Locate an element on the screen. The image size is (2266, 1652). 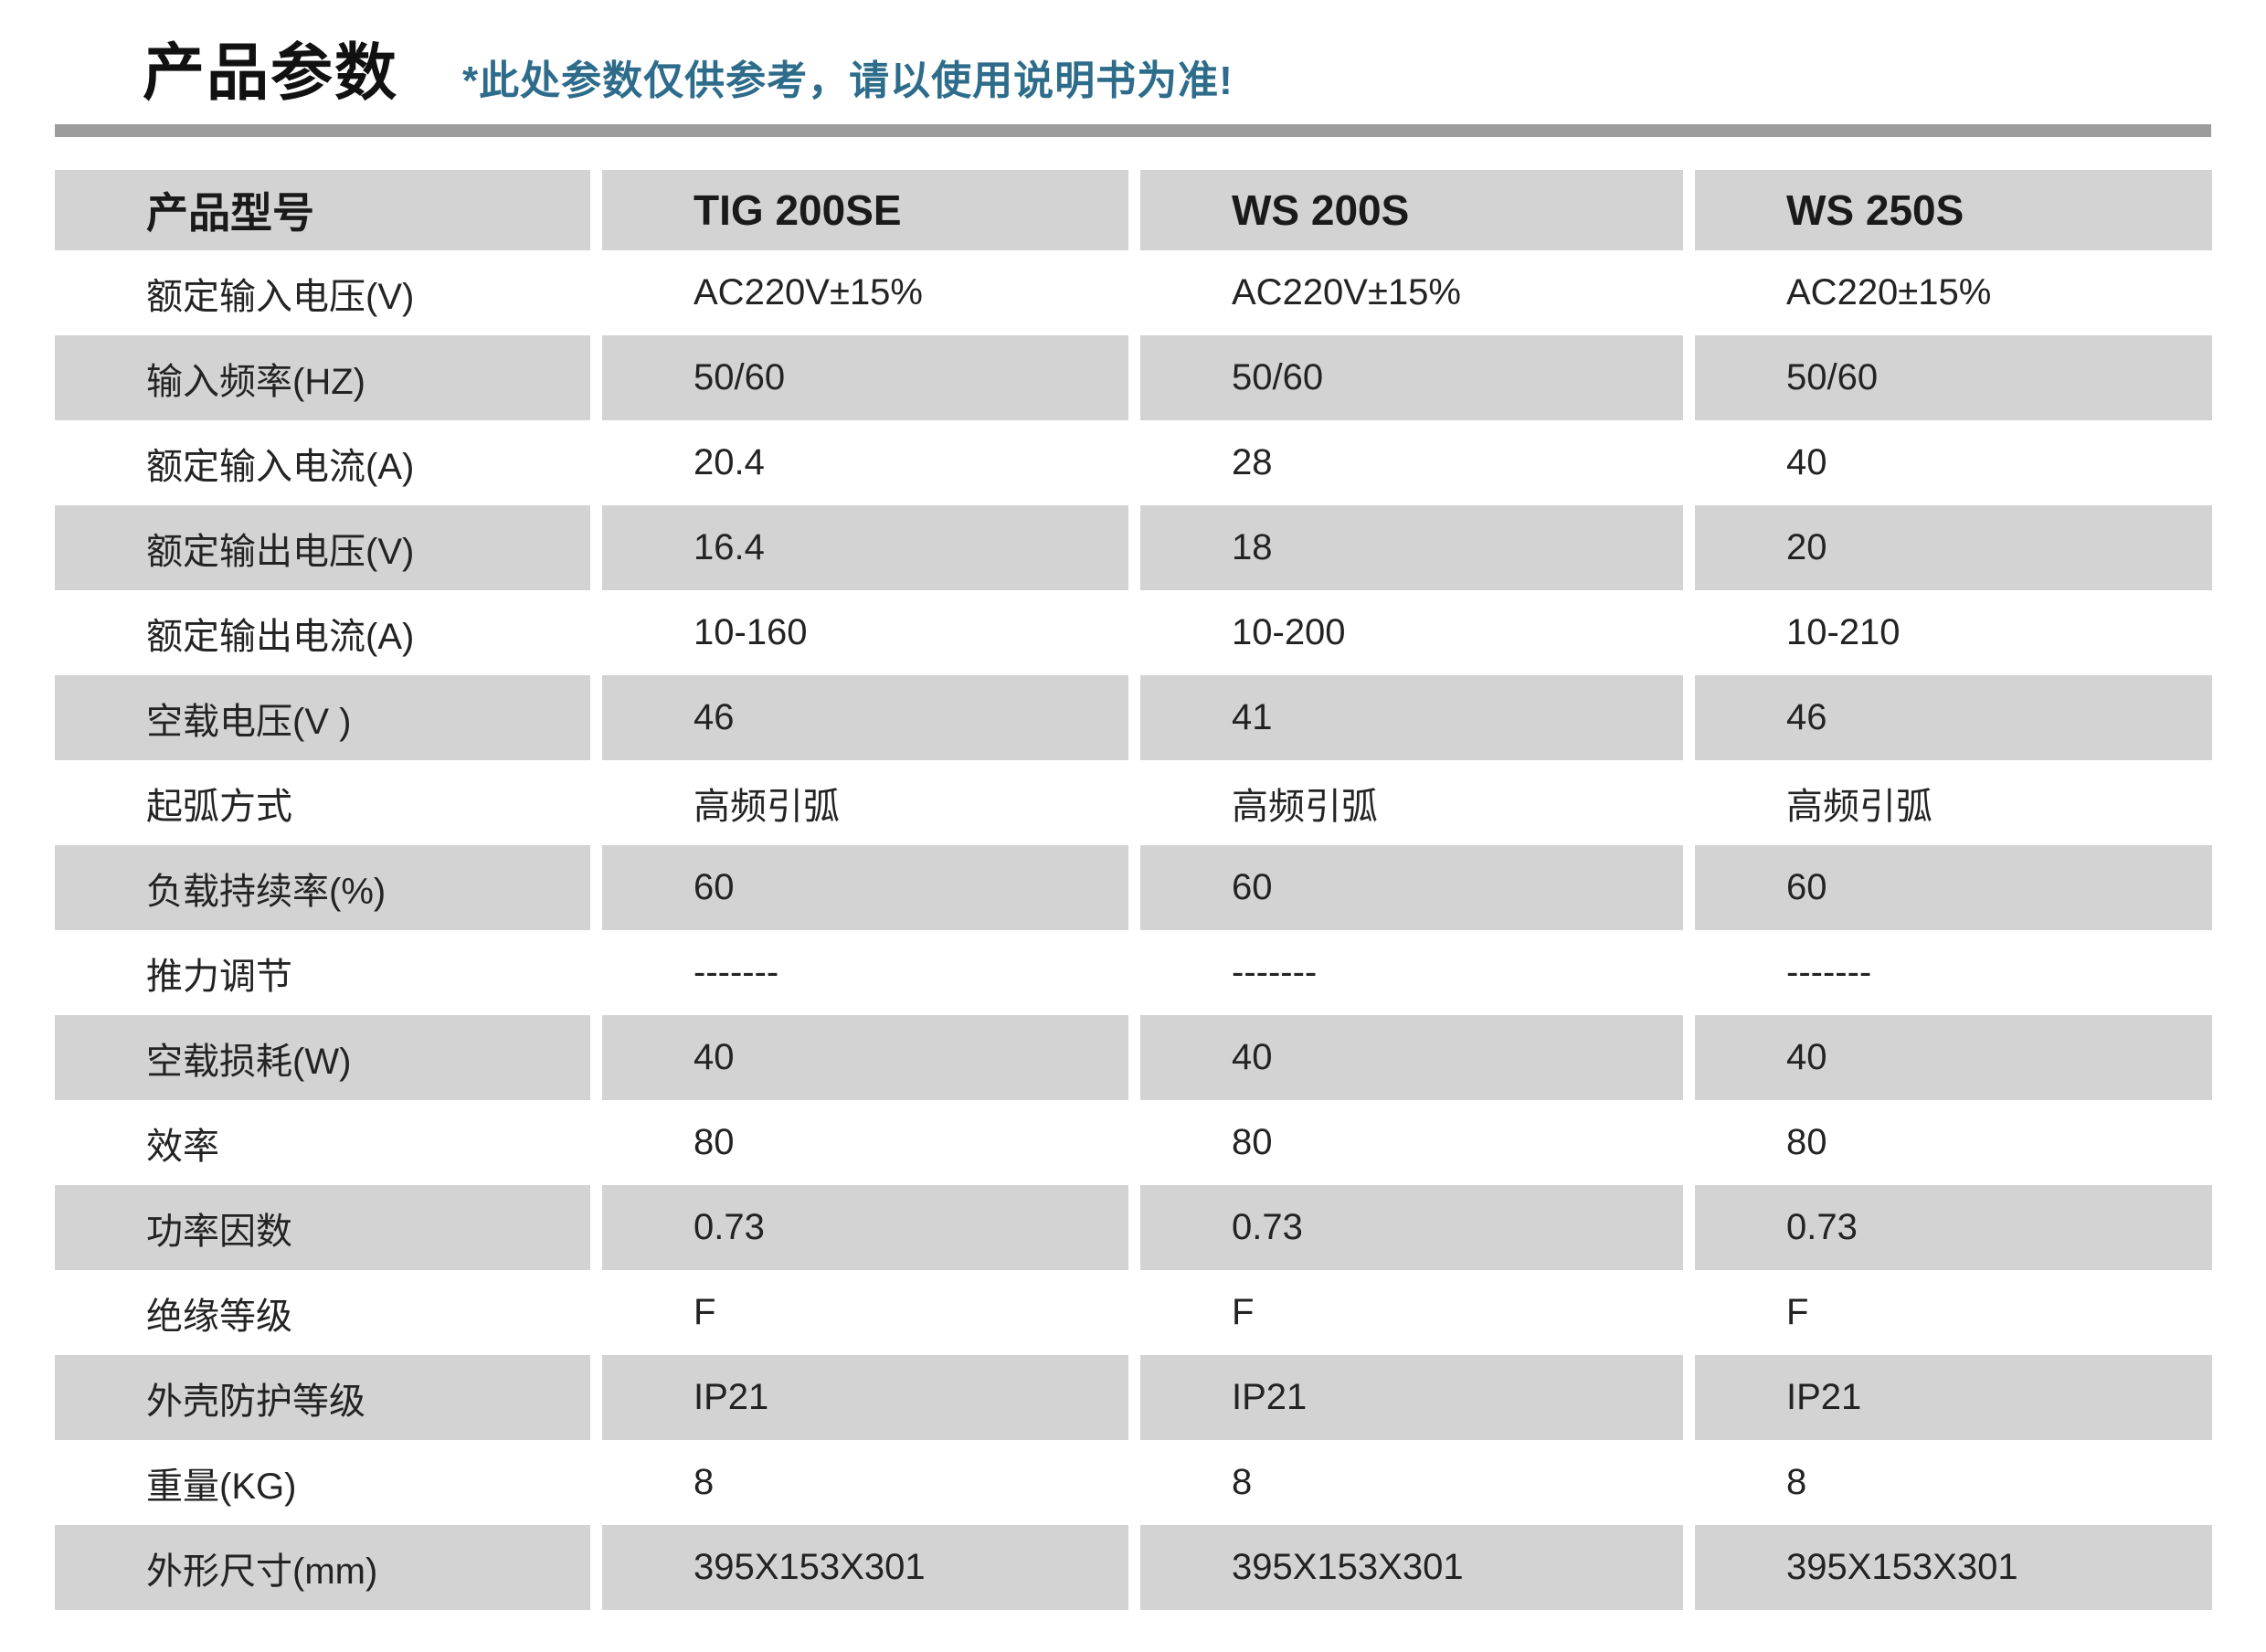
table-row: 绝缘等级 F F F is located at coordinates (1133, 1313).